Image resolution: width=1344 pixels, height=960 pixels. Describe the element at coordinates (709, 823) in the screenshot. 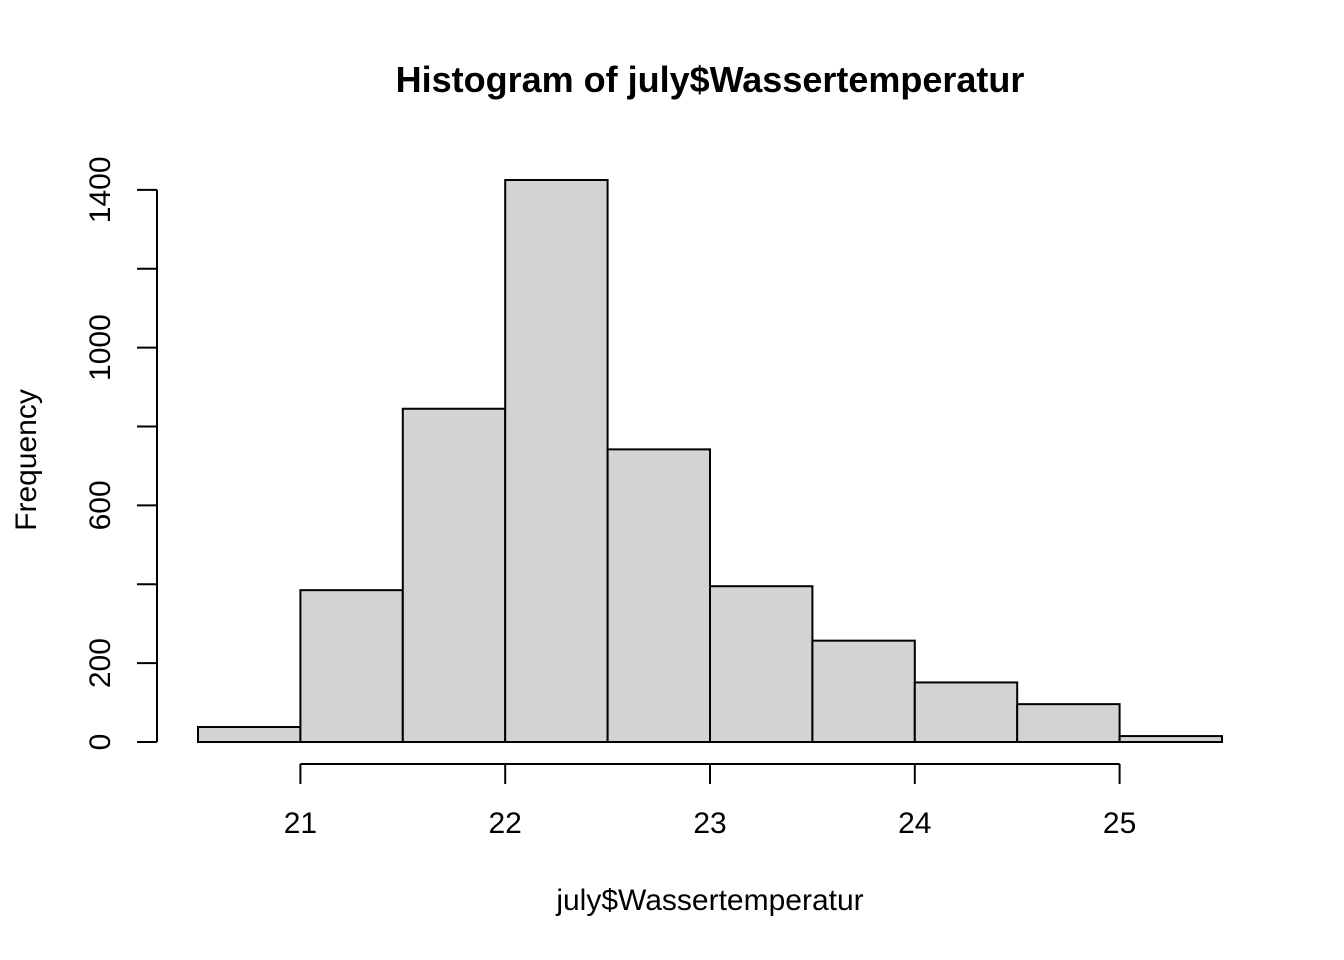

I see `x-tick-label-23: 23` at that location.